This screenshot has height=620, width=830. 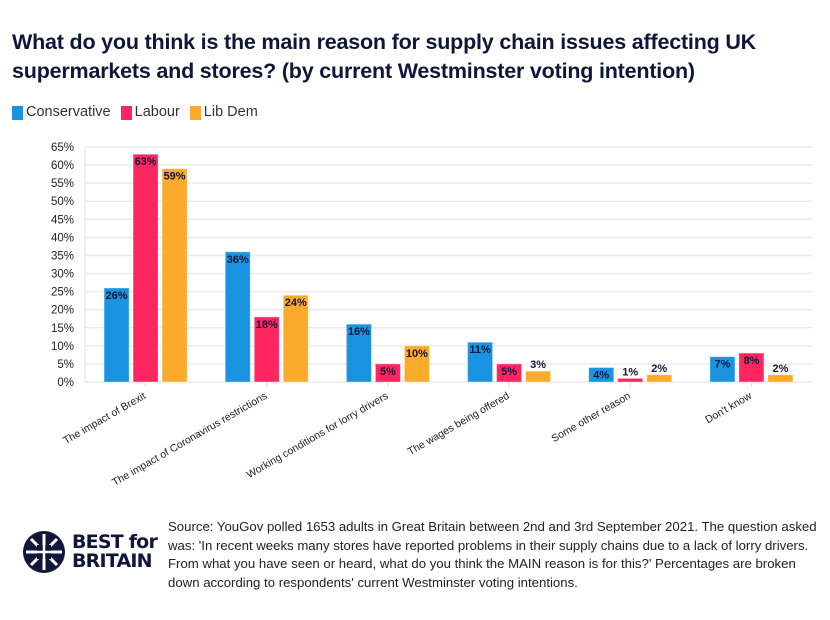 What do you see at coordinates (722, 365) in the screenshot?
I see `data-label: 7%` at bounding box center [722, 365].